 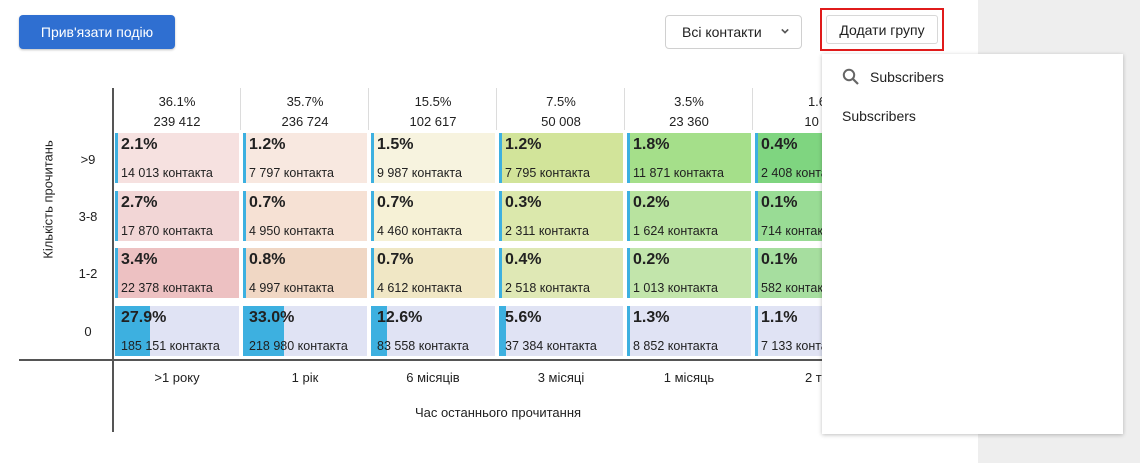 I want to click on segment-contacts: 22 378 контакта, so click(x=167, y=288).